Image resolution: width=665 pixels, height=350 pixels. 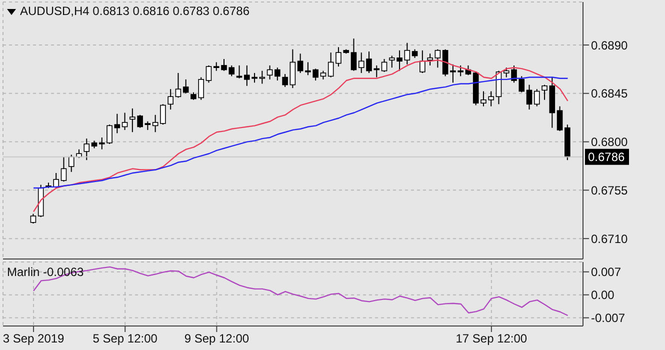 I want to click on x-tick-label: 3 Sep 2019, so click(x=33, y=339).